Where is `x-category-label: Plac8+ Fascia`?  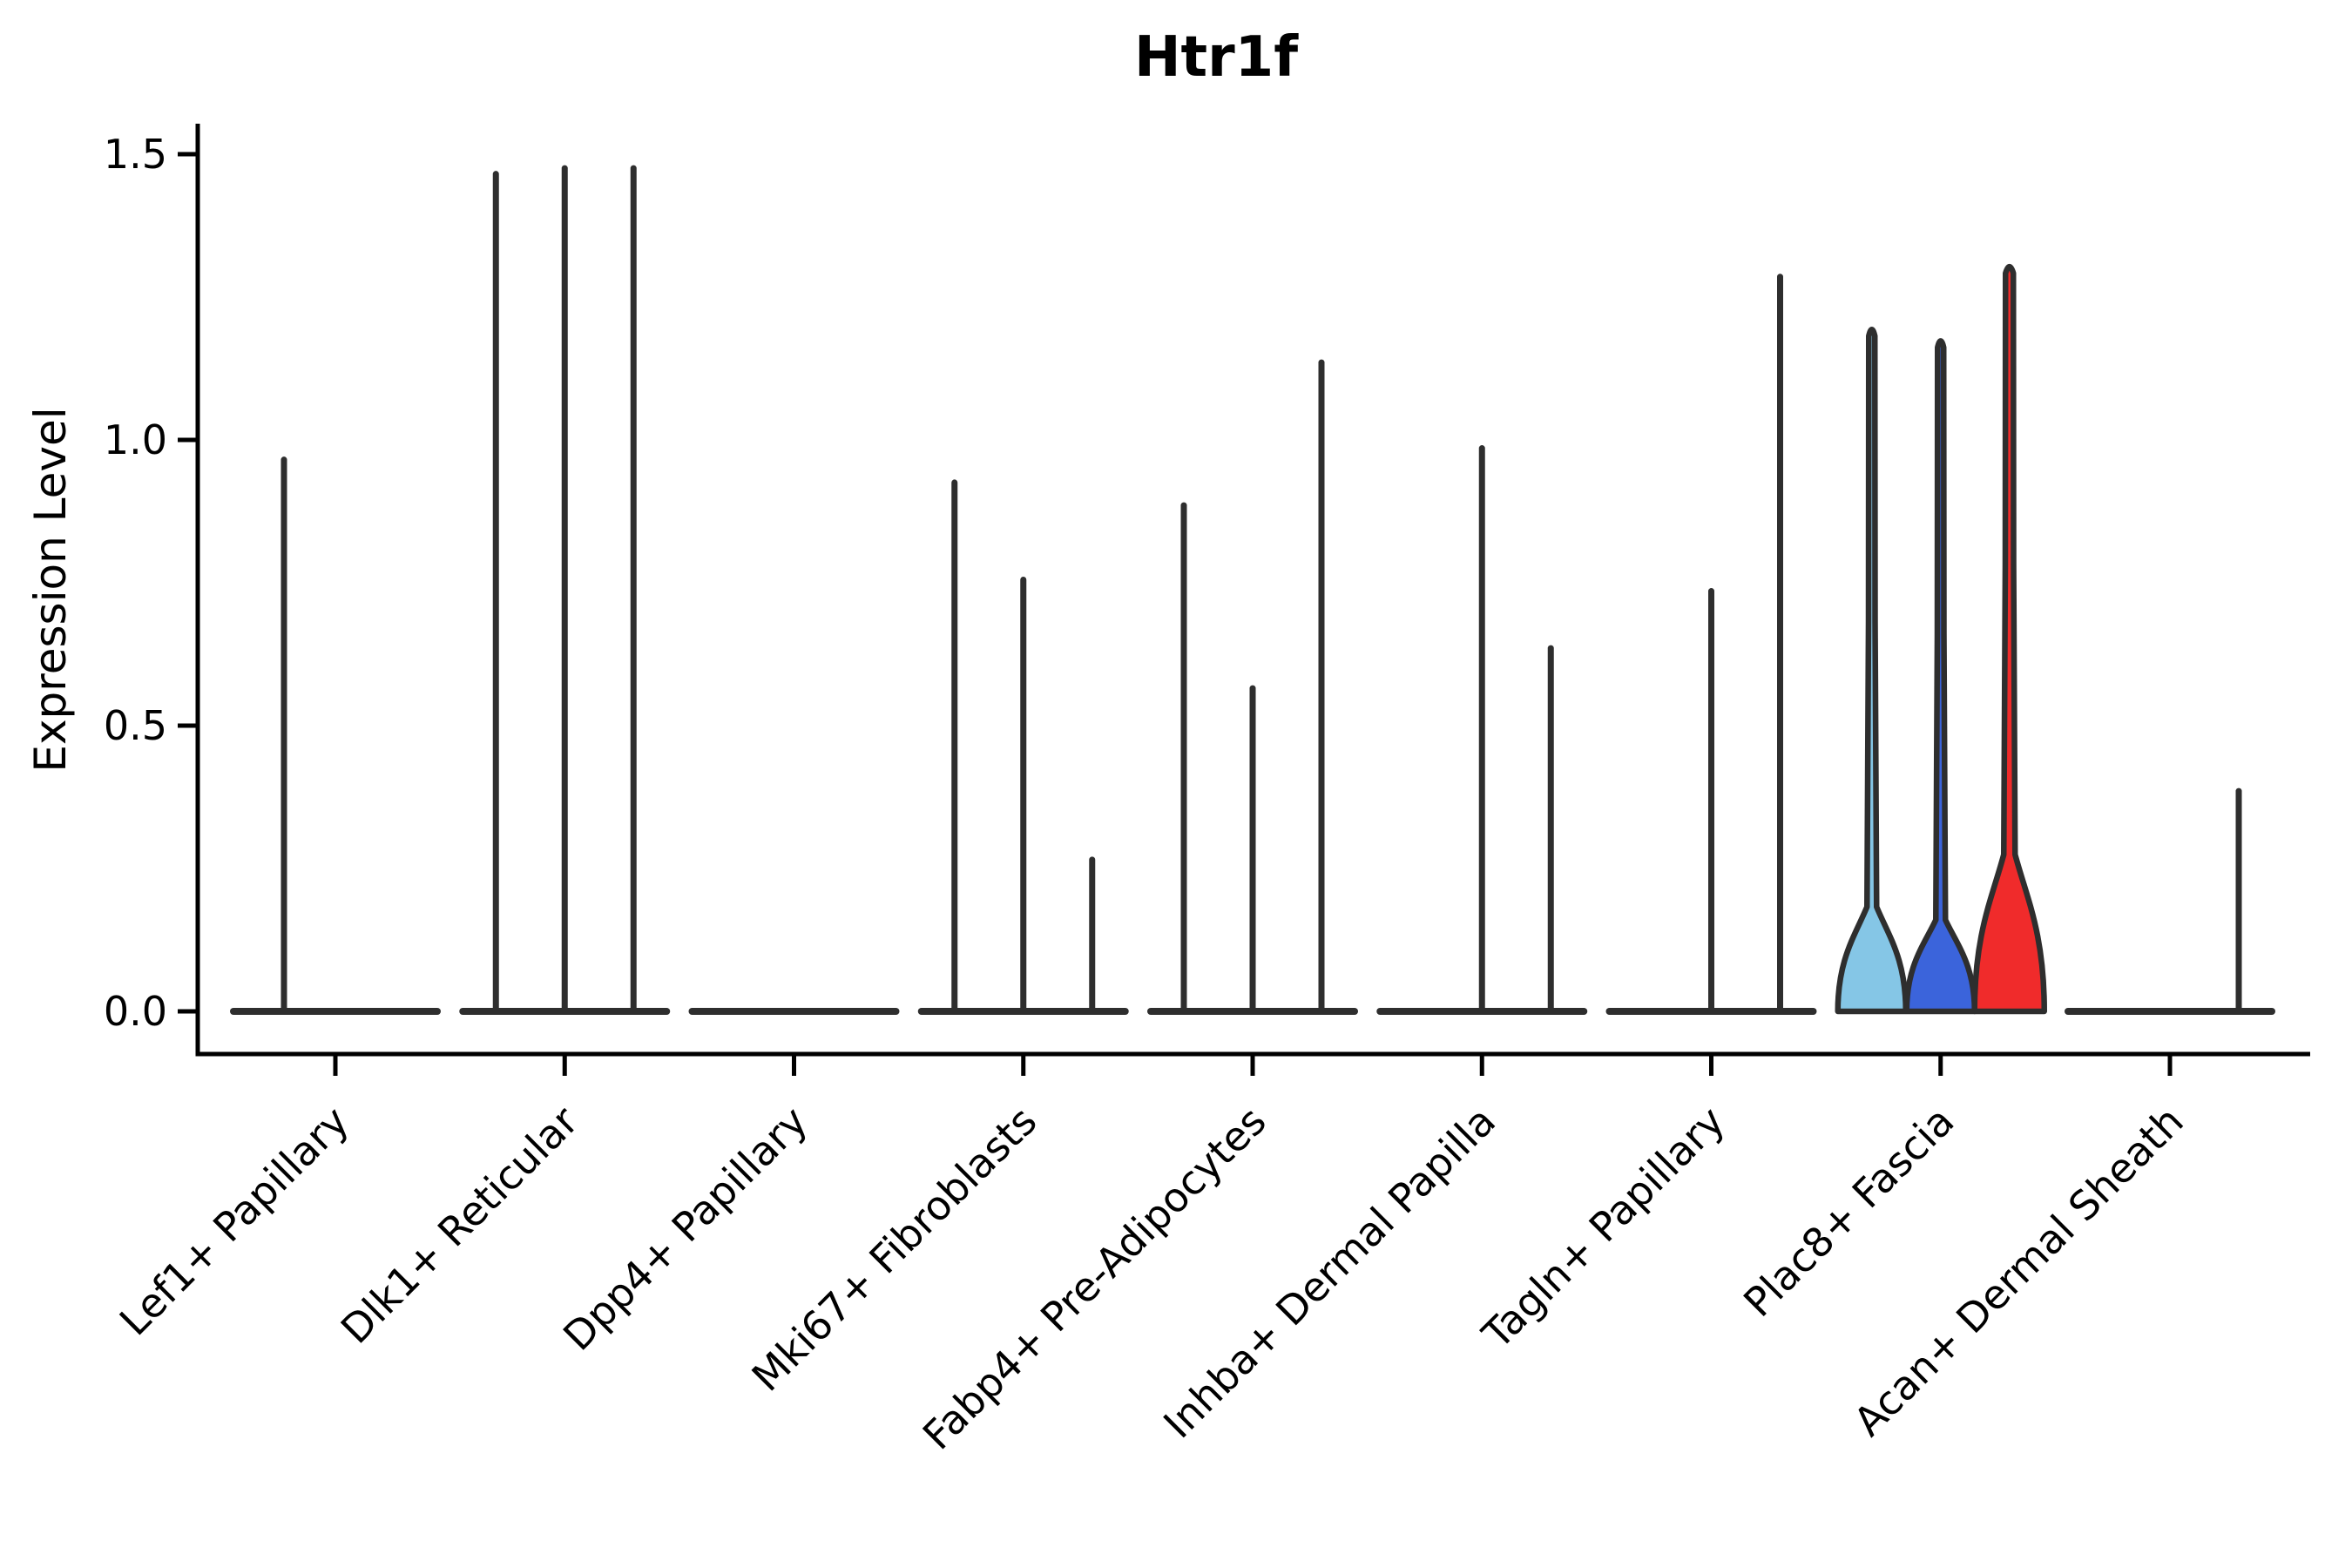 x-category-label: Plac8+ Fascia is located at coordinates (1848, 1212).